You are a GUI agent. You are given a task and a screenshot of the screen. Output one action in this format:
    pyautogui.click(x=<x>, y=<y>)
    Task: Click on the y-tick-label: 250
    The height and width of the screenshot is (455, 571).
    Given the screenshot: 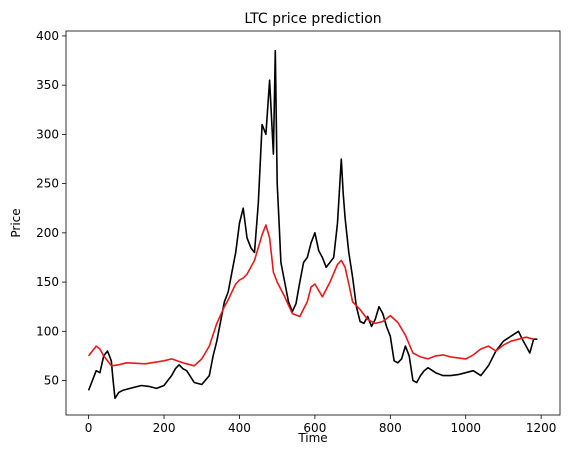 What is the action you would take?
    pyautogui.click(x=47, y=184)
    